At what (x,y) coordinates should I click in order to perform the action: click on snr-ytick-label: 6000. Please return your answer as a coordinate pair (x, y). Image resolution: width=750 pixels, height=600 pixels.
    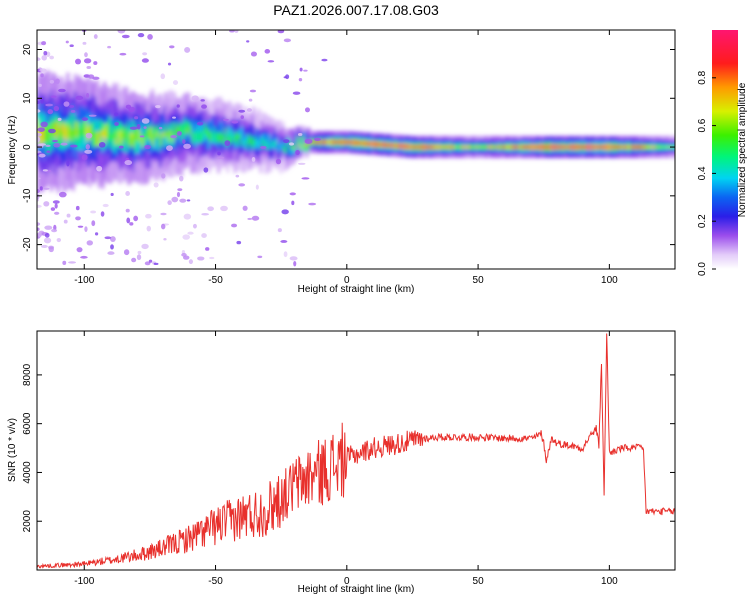
    Looking at the image, I should click on (27, 423).